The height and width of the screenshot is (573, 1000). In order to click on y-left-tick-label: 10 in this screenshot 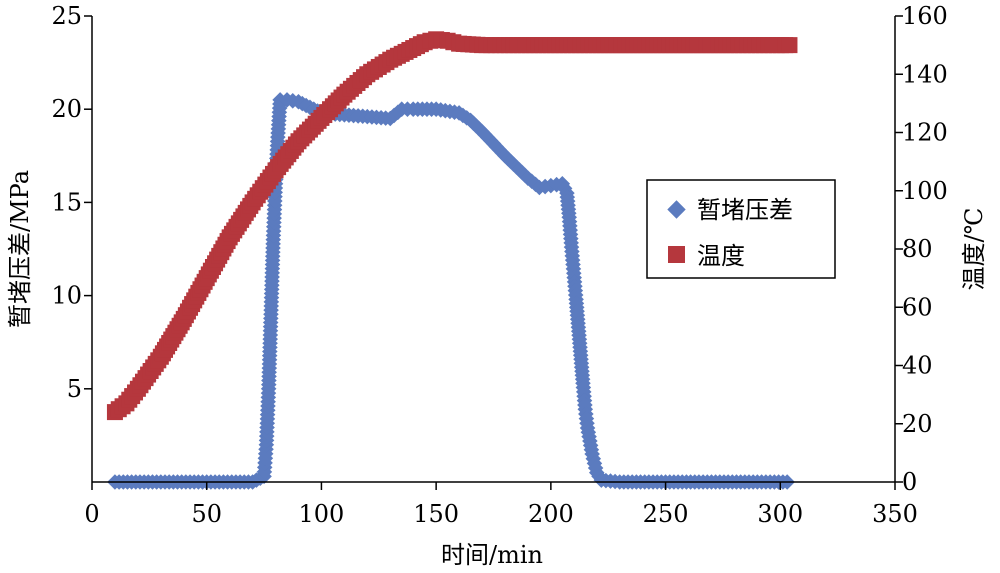, I will do `click(66, 296)`.